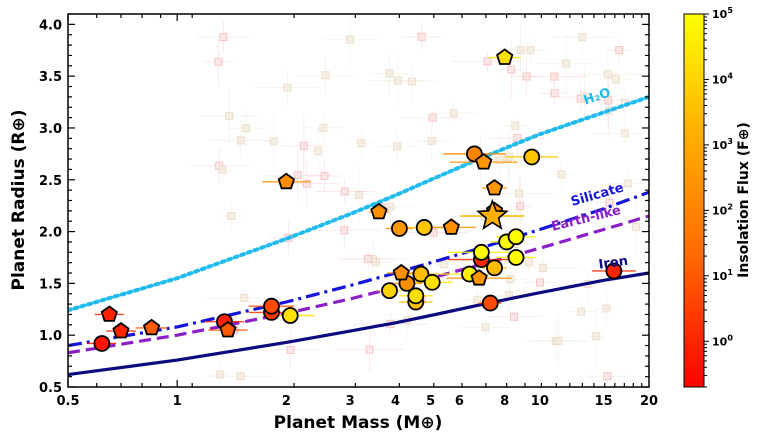 This screenshot has width=762, height=444. I want to click on x-tick-label: 10, so click(540, 401).